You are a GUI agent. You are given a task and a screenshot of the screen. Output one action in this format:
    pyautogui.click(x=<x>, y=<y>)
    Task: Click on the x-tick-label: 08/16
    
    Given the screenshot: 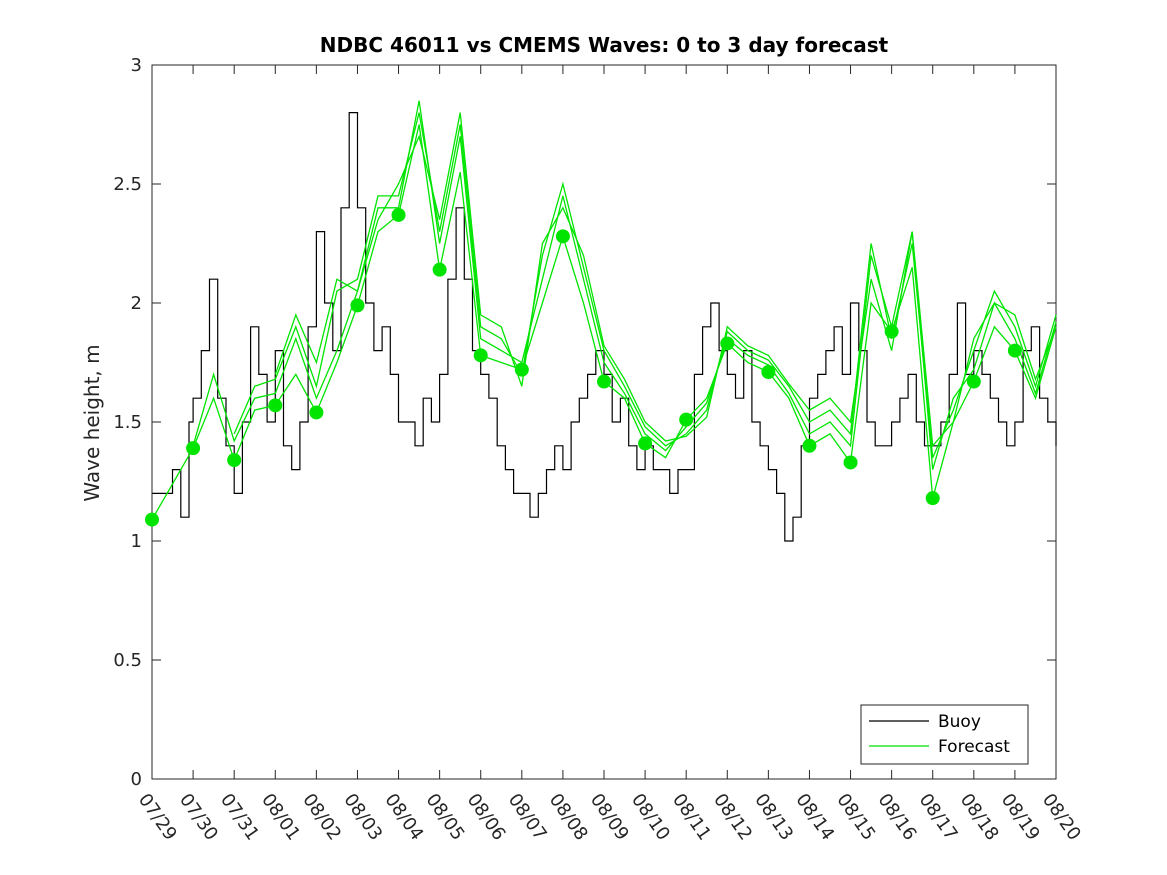 What is the action you would take?
    pyautogui.click(x=897, y=817)
    